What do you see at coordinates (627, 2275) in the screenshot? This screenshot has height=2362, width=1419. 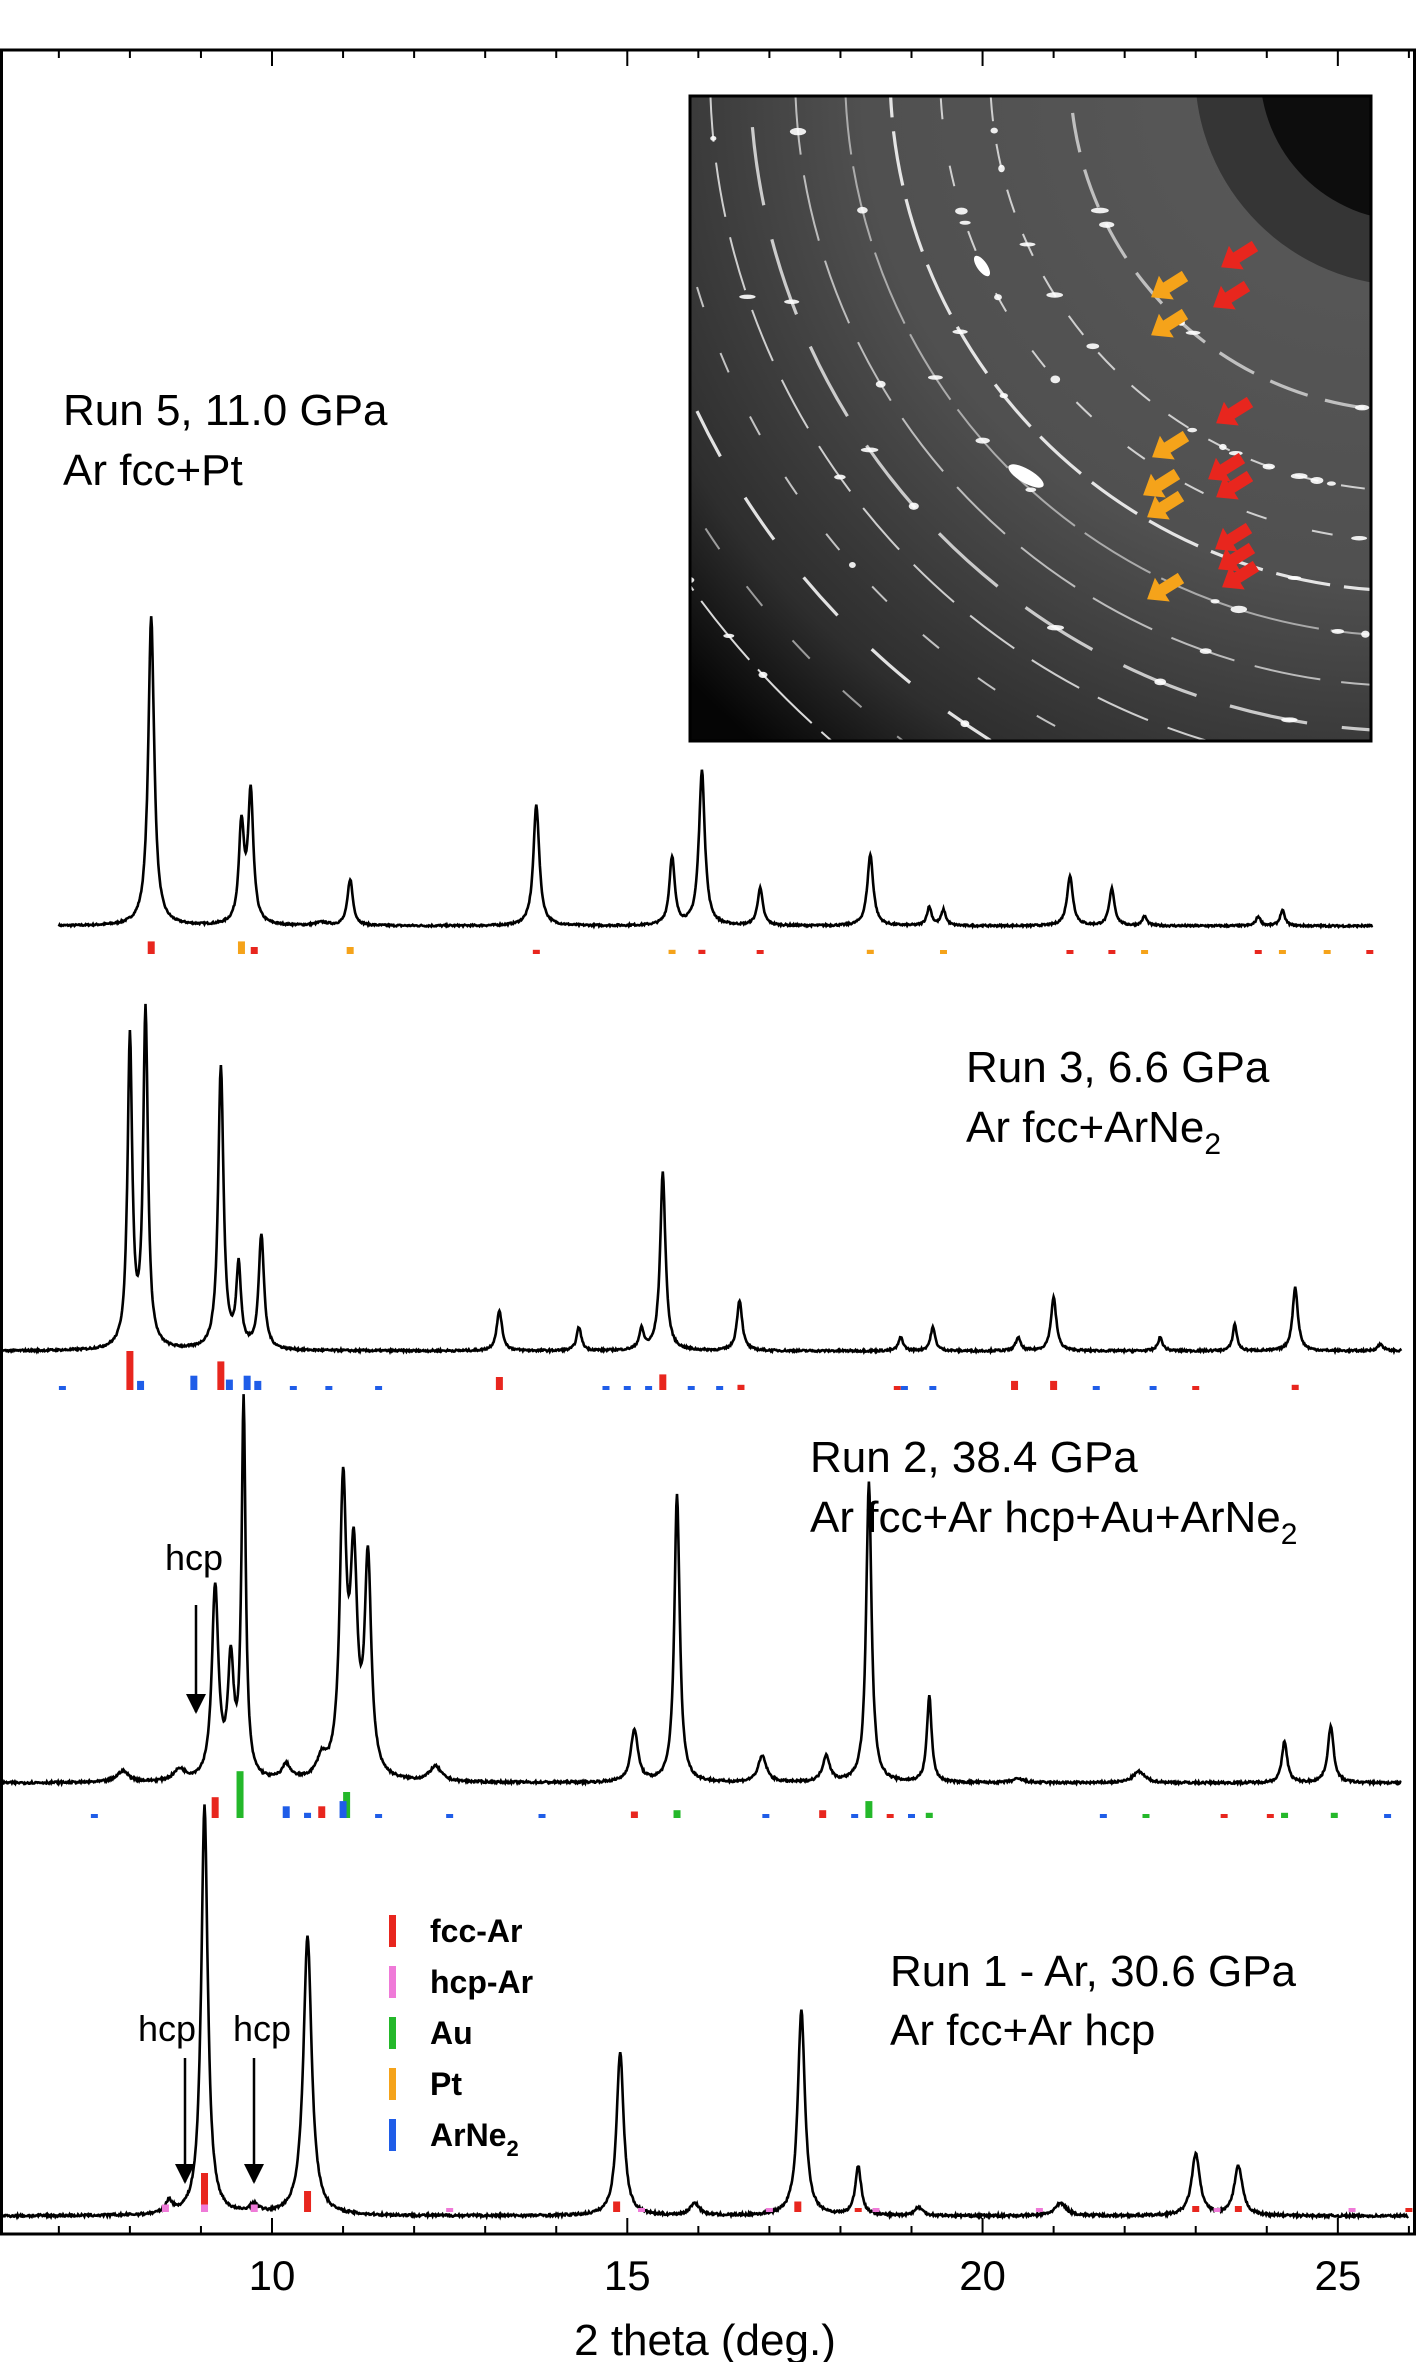 I see `x-tick-label: 15` at bounding box center [627, 2275].